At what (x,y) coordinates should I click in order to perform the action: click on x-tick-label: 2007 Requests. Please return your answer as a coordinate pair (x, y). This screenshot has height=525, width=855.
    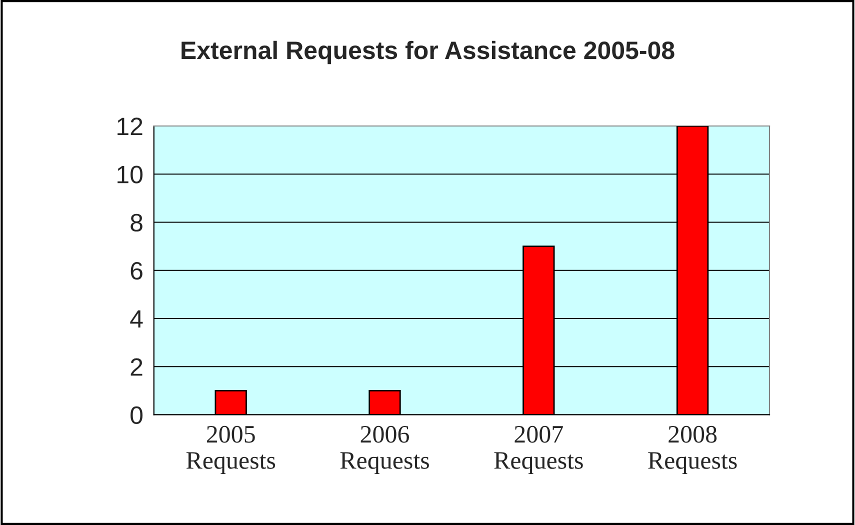
    Looking at the image, I should click on (538, 450).